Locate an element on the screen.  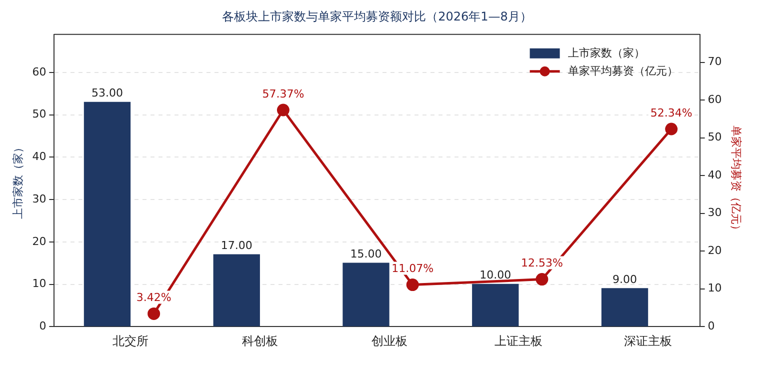
y-axis-title: 上市家数（家） is located at coordinates (17, 180).